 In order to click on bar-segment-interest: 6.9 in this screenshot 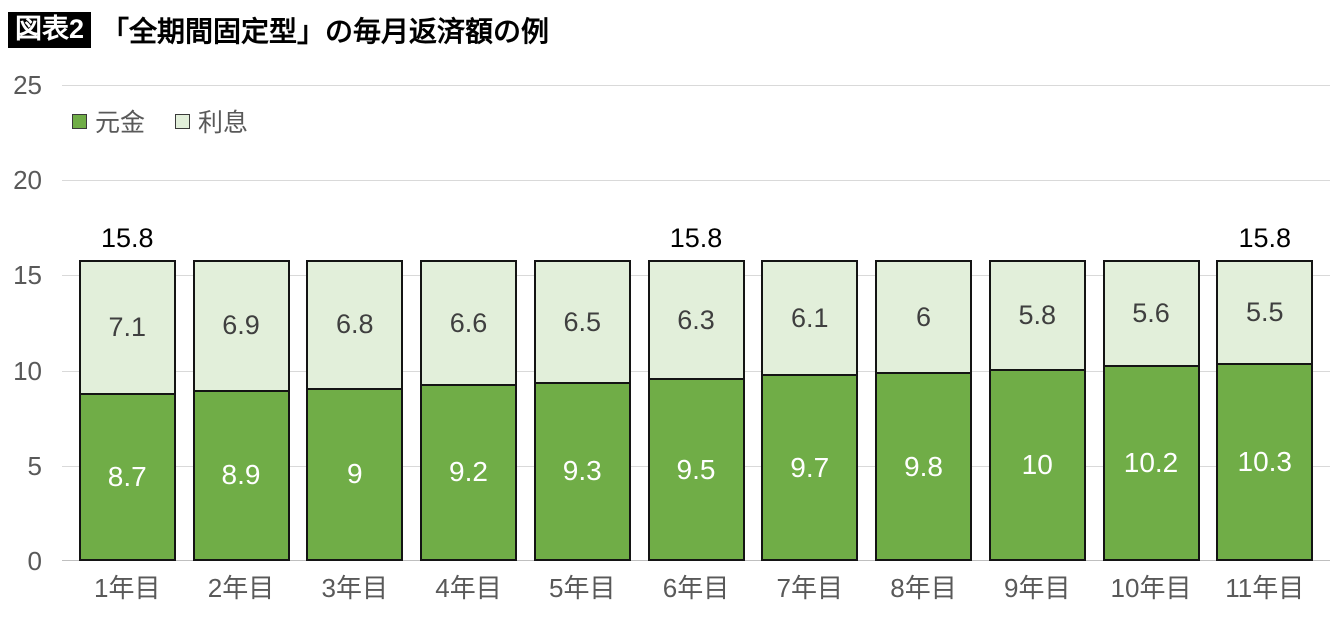, I will do `click(241, 326)`.